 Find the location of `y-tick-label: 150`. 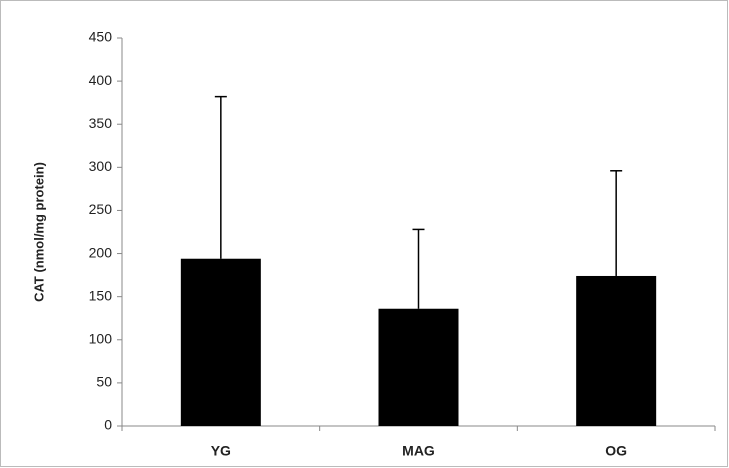

y-tick-label: 150 is located at coordinates (101, 295).